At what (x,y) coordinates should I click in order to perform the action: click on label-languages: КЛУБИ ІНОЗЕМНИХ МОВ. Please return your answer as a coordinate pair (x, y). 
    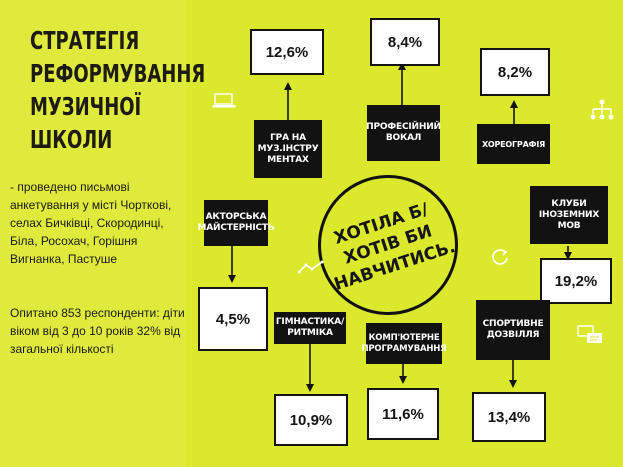
    Looking at the image, I should click on (569, 215).